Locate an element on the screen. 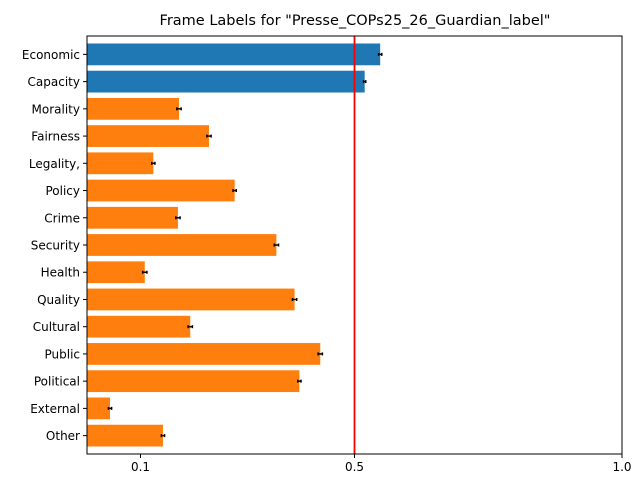 This screenshot has height=492, width=641. y-tick-label: Capacity is located at coordinates (54, 82).